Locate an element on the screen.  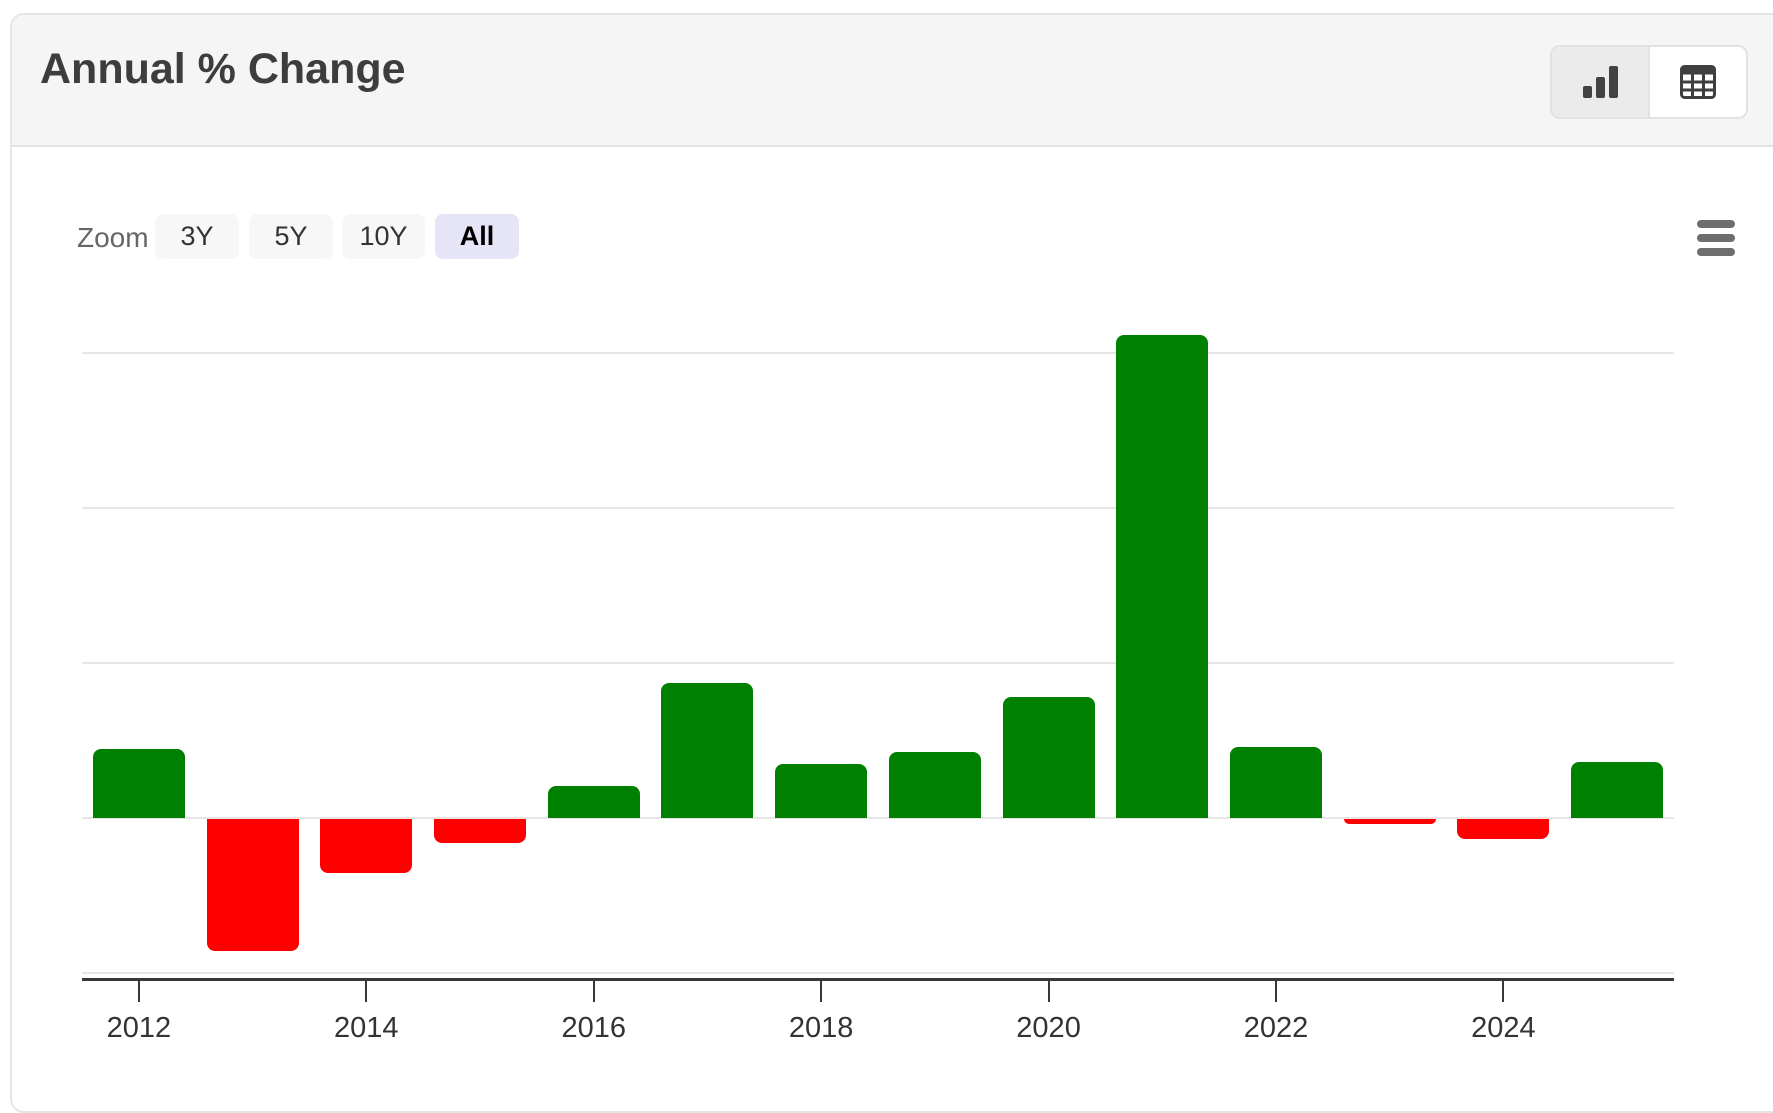
bar-2023 is located at coordinates (1389, 821).